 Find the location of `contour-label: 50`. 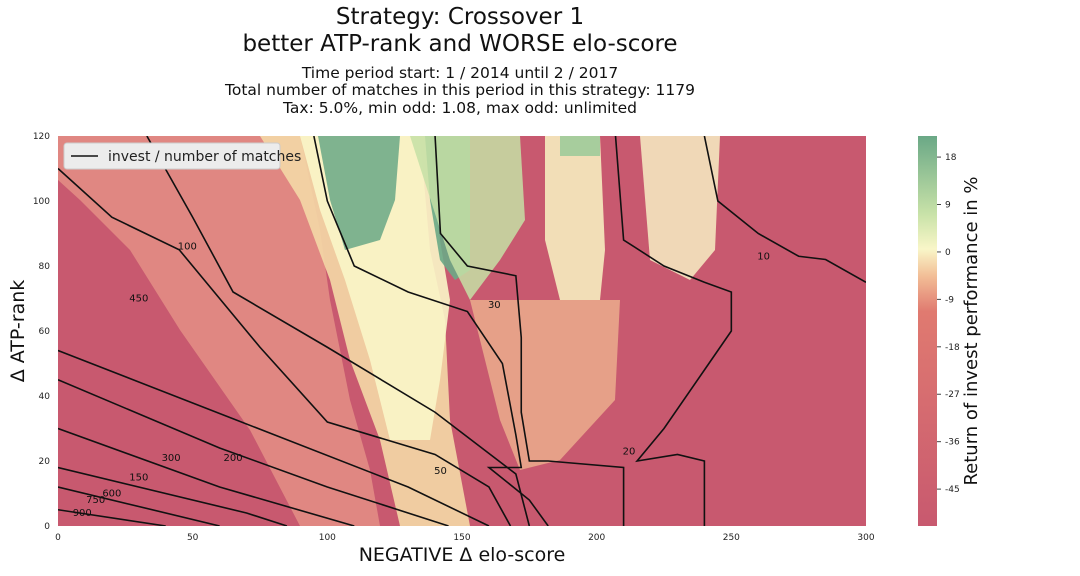

contour-label: 50 is located at coordinates (440, 471).